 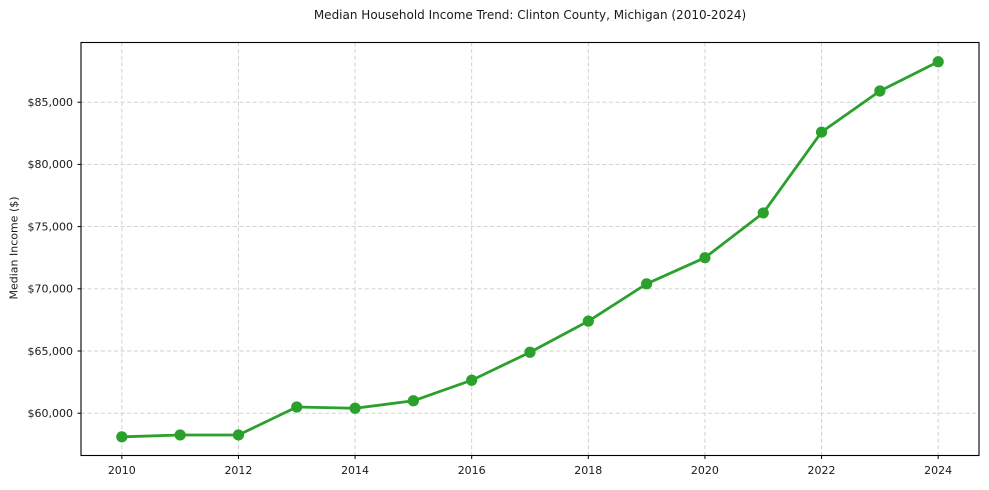 What do you see at coordinates (472, 470) in the screenshot?
I see `x-tick-label: 2016` at bounding box center [472, 470].